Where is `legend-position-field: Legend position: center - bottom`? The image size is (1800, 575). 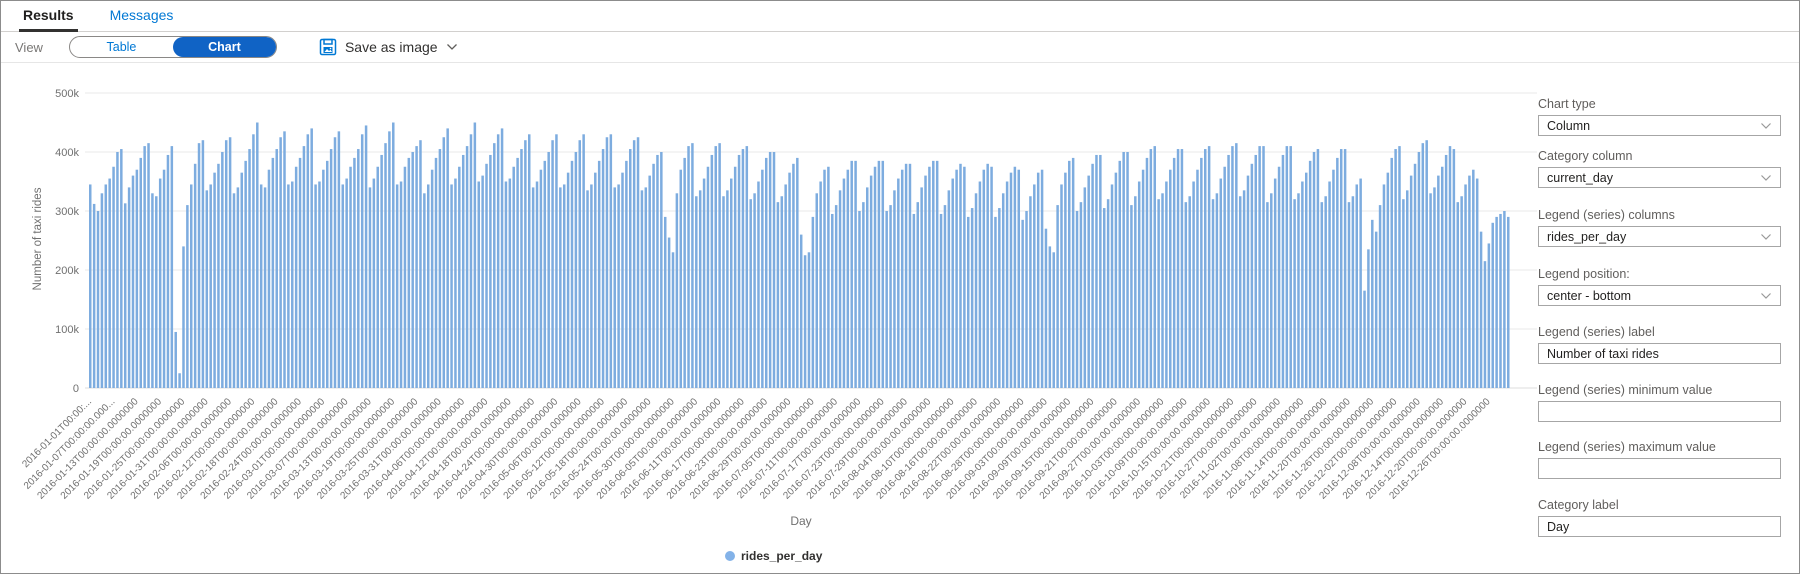 legend-position-field: Legend position: center - bottom is located at coordinates (1659, 286).